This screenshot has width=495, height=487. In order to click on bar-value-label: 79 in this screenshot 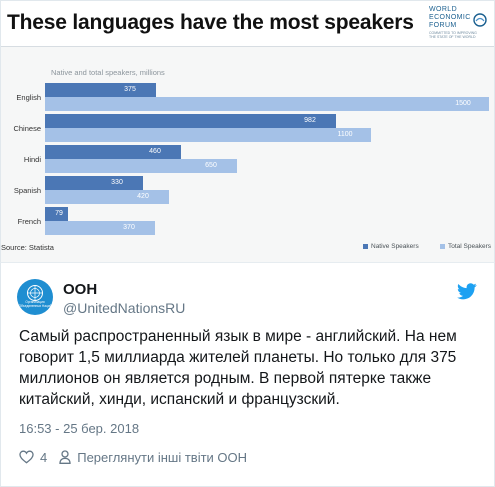, I will do `click(59, 213)`.